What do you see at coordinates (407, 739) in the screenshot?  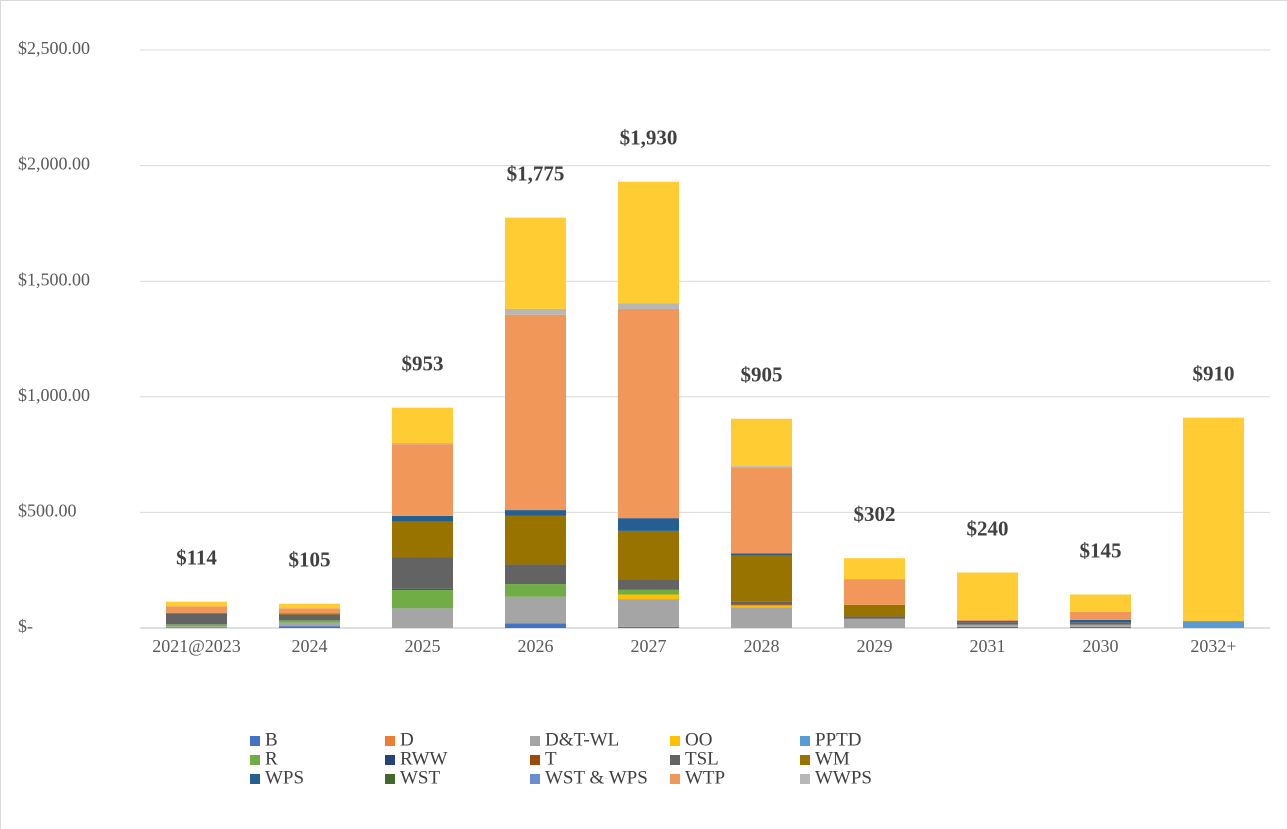 I see `legend-label: D` at bounding box center [407, 739].